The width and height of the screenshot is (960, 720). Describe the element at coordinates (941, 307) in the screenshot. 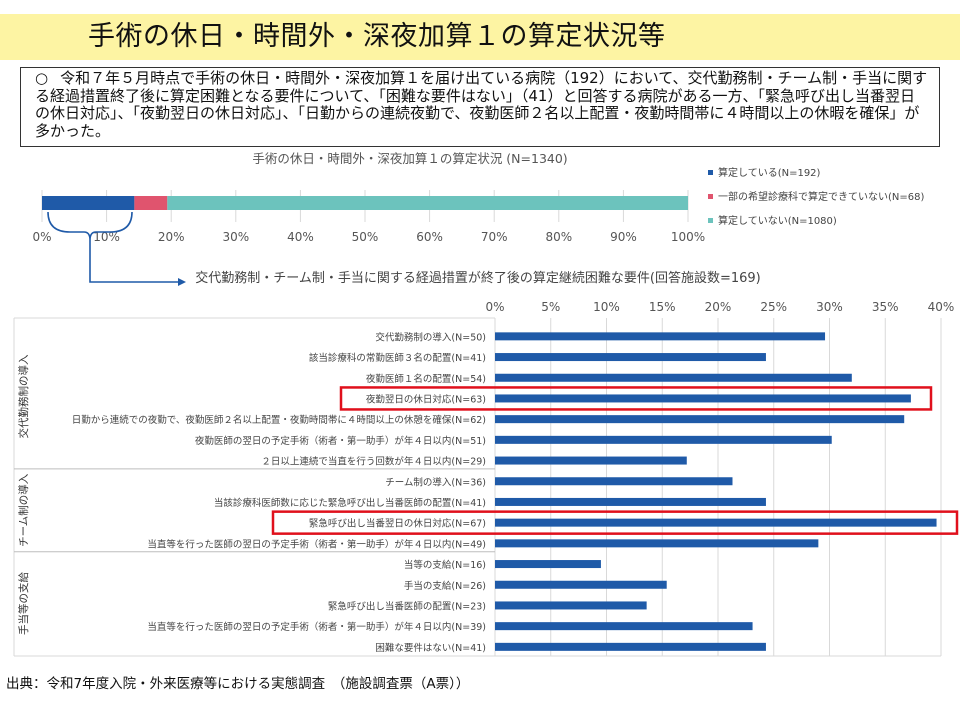

I see `chart2-tick-label: 40%` at that location.